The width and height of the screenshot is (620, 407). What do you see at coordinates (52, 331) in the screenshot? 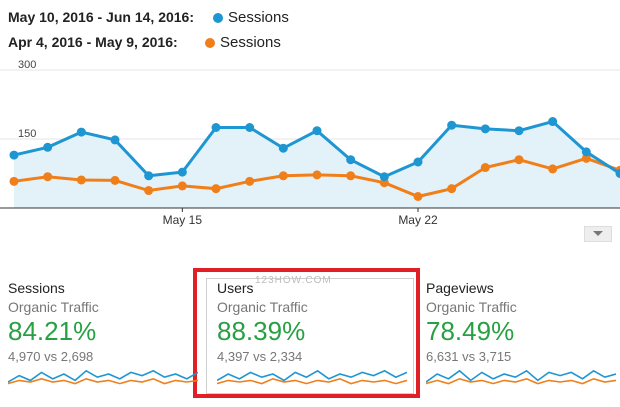
I see `card-percent: 84.21%` at bounding box center [52, 331].